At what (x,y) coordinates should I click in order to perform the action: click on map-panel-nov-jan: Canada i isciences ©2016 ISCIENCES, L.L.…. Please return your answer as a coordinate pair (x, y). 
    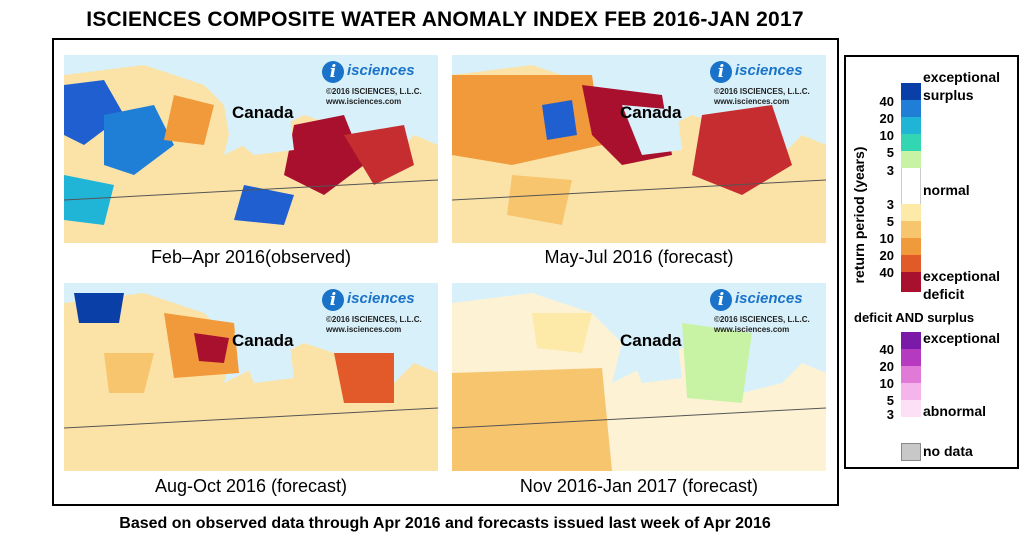
    Looking at the image, I should click on (639, 377).